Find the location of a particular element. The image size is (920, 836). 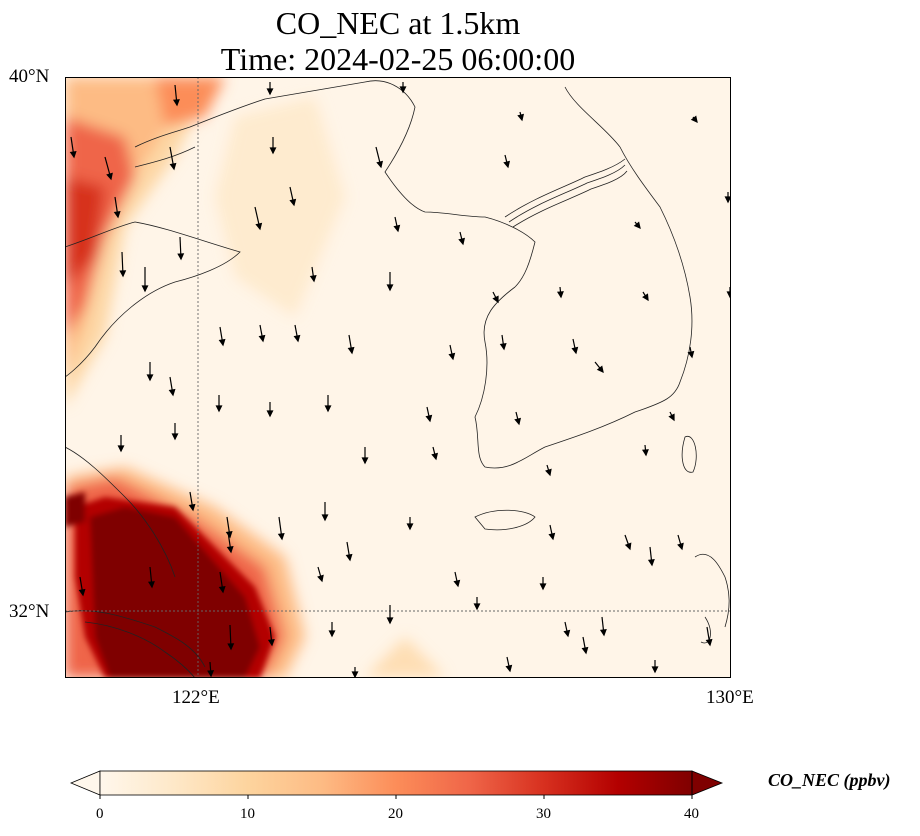

colorbar-tick-40: 40 is located at coordinates (691, 814).